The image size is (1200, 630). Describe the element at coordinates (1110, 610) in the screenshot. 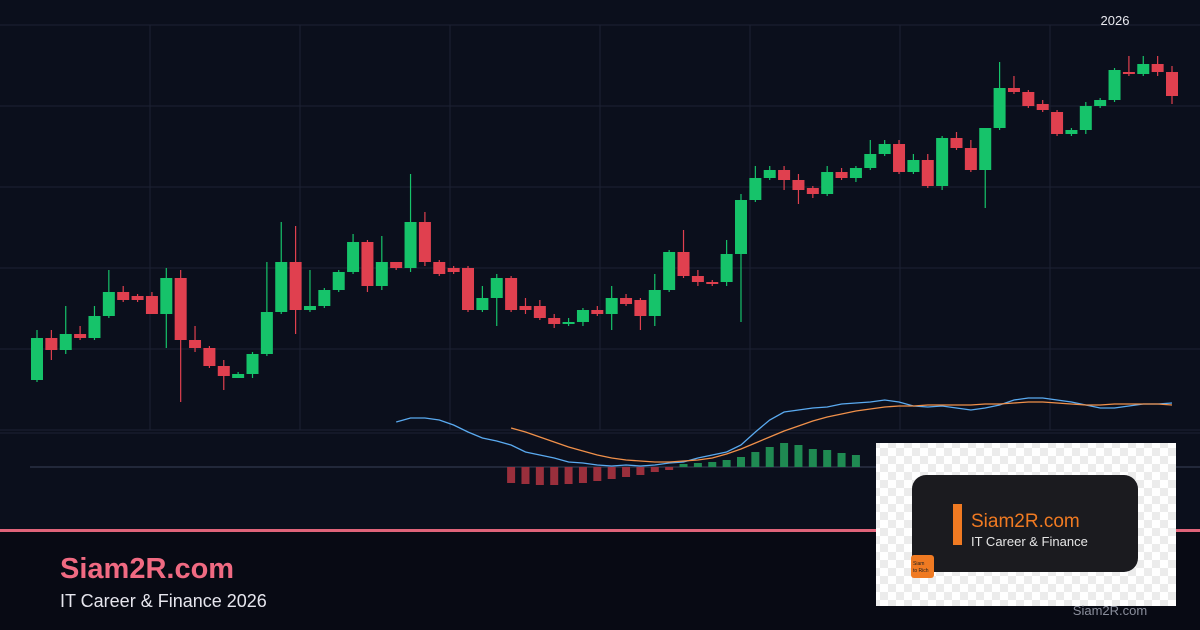

I see `watermark: Siam2R.com` at that location.